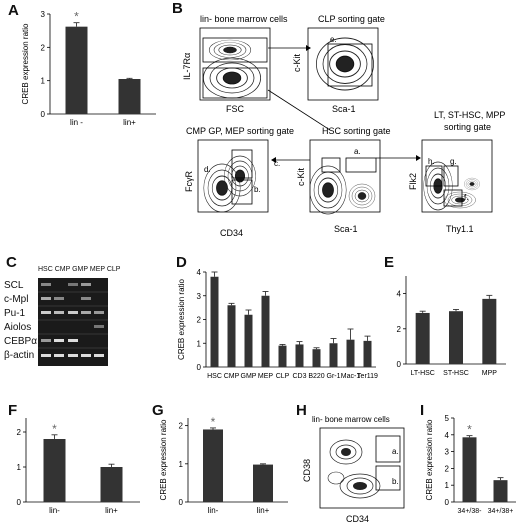  I want to click on panel-letter-a: A, so click(13, 10).